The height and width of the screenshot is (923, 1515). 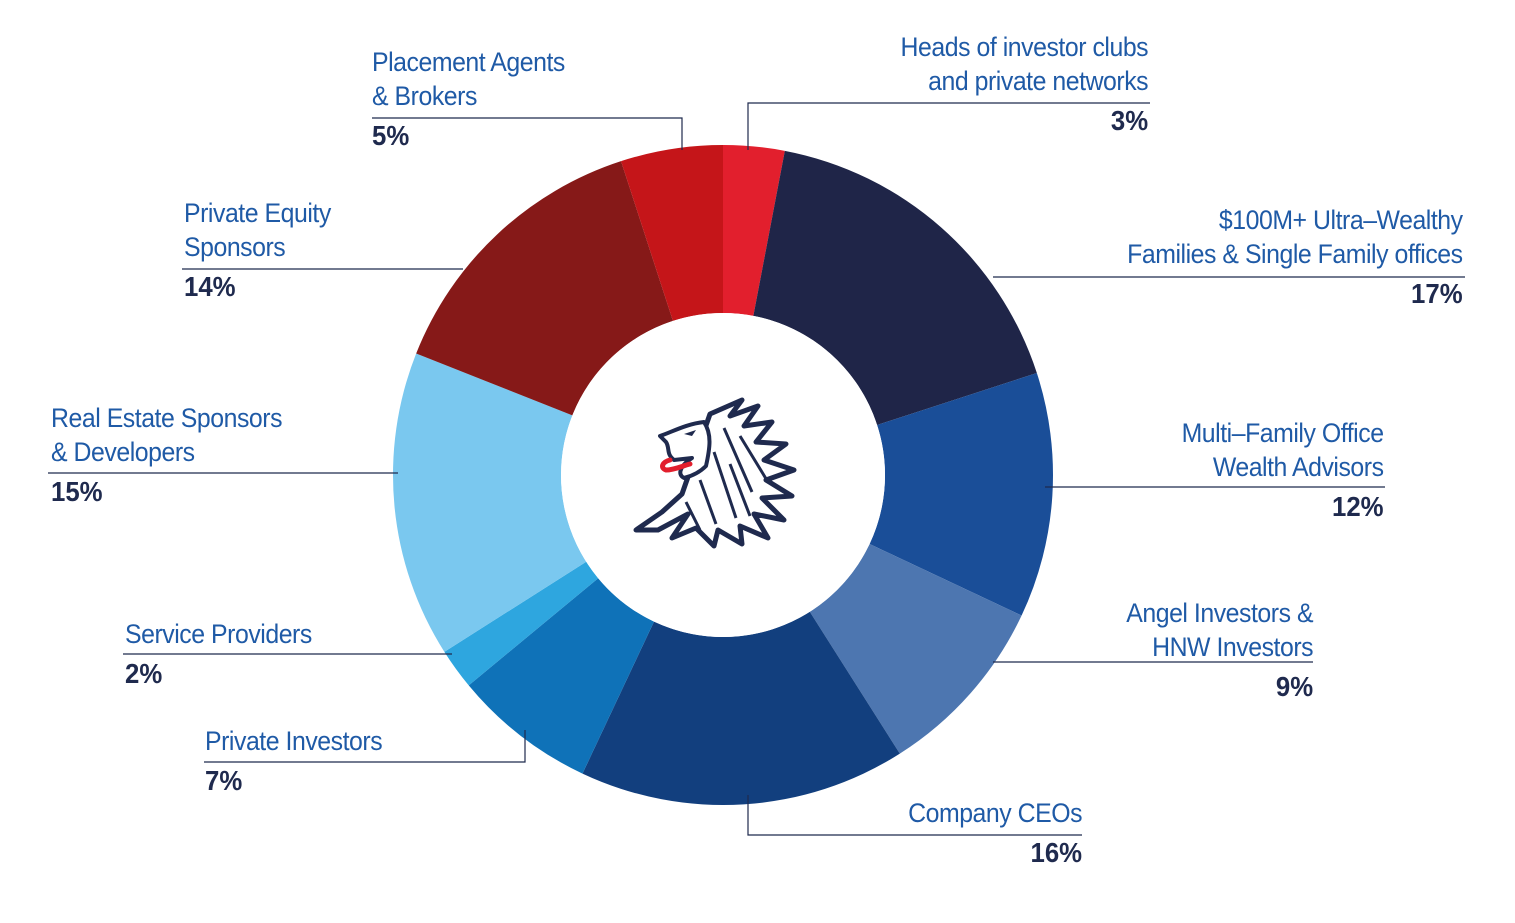 What do you see at coordinates (672, 233) in the screenshot?
I see `slice-placement-agents-brokers` at bounding box center [672, 233].